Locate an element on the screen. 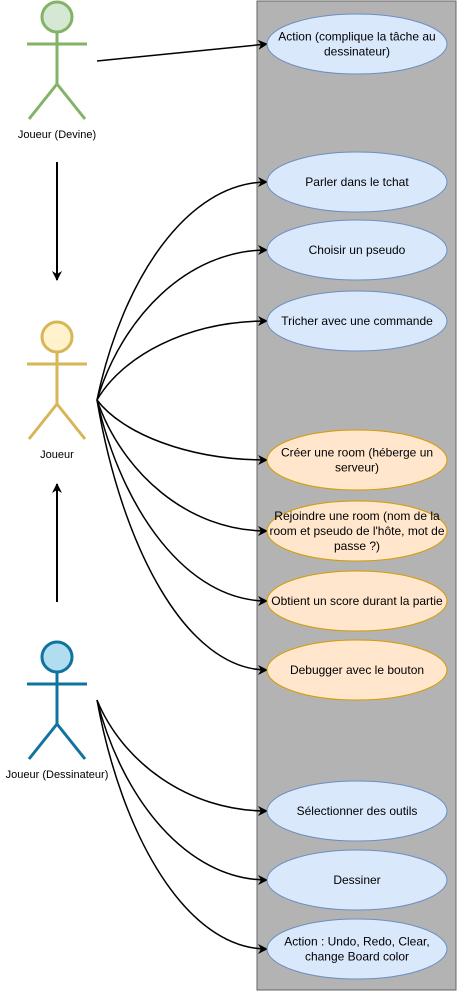 Image resolution: width=458 pixels, height=992 pixels. association-edge-uc2 is located at coordinates (182, 289).